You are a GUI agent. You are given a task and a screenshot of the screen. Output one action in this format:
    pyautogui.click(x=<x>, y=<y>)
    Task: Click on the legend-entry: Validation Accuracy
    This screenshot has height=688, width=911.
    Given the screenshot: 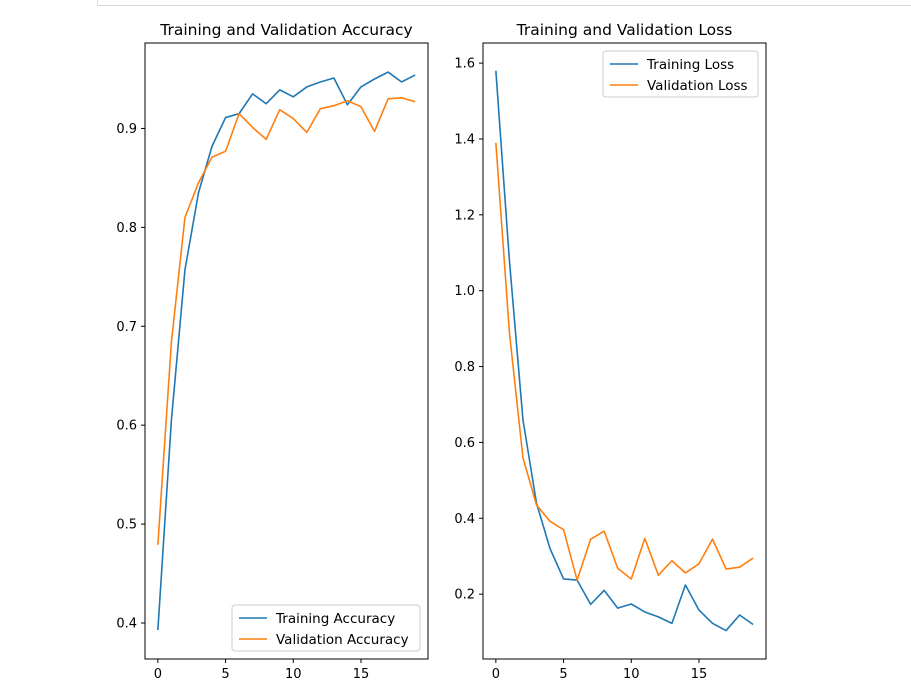 What is the action you would take?
    pyautogui.click(x=342, y=640)
    